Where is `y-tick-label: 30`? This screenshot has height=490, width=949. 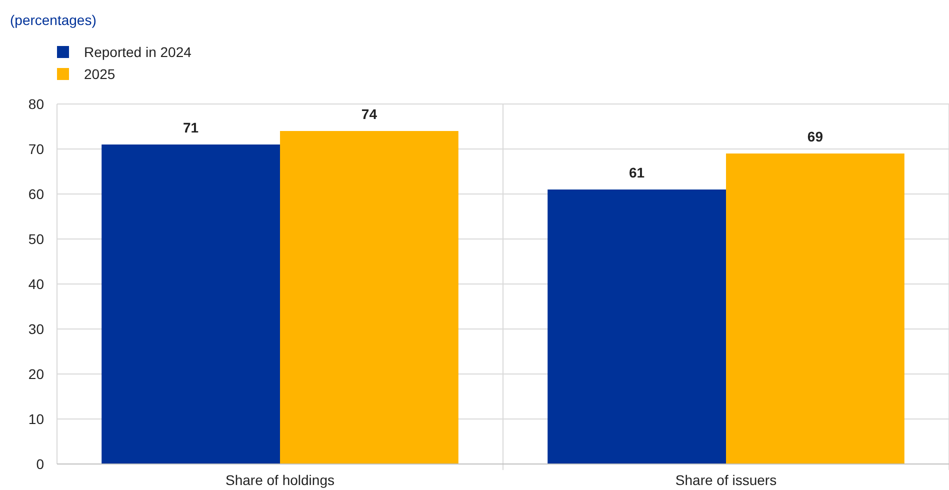 y-tick-label: 30 is located at coordinates (36, 328).